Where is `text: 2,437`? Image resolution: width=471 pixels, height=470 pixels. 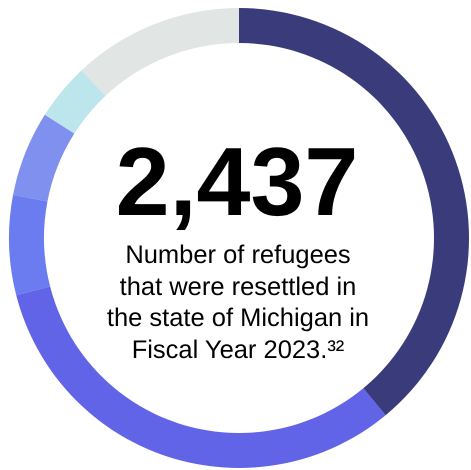
text: 2,437 is located at coordinates (237, 181).